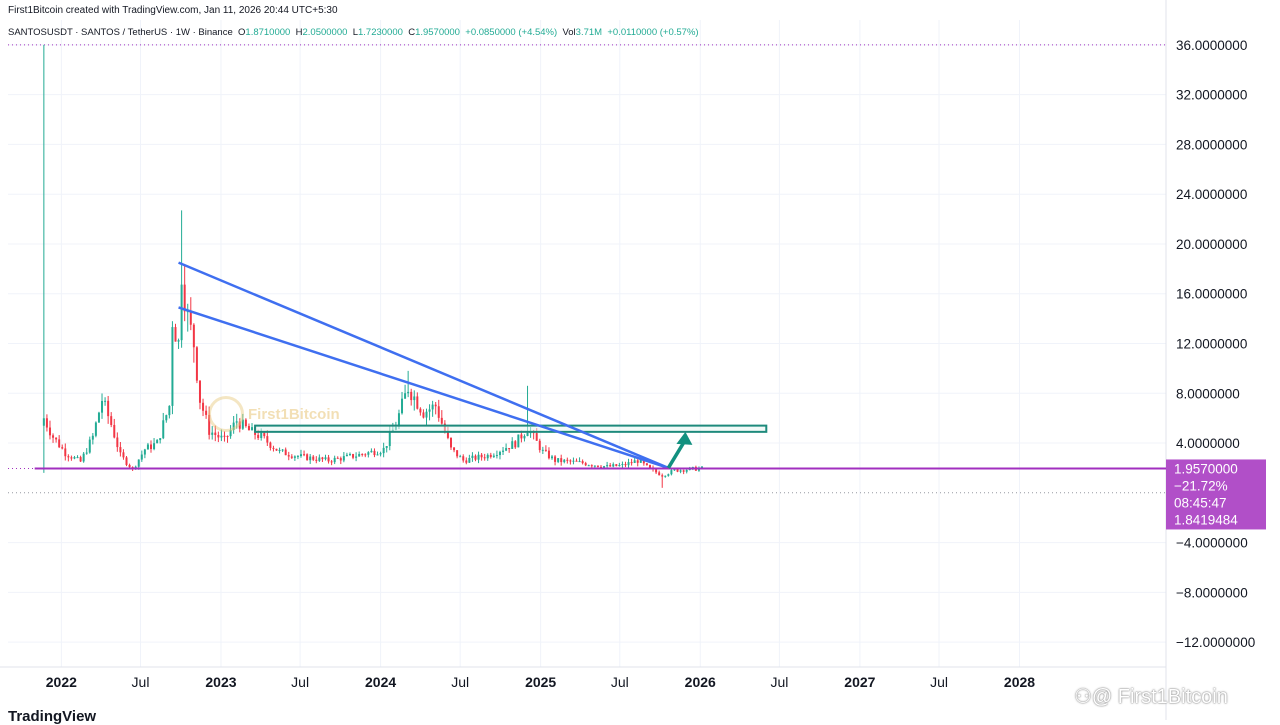 This screenshot has width=1280, height=725. Describe the element at coordinates (540, 682) in the screenshot. I see `time-tick-label: 2025` at that location.